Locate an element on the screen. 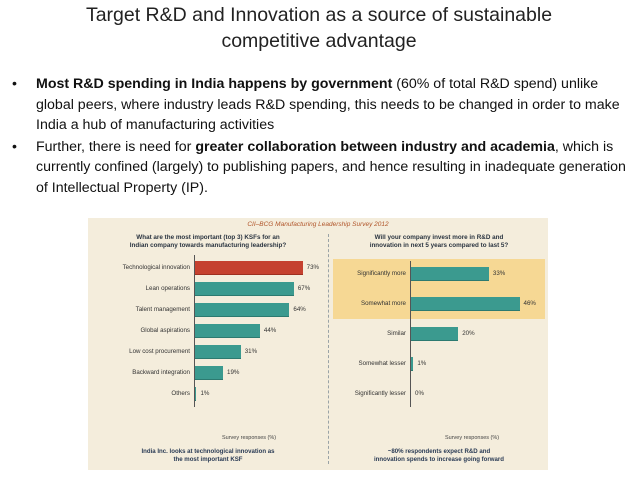  category-label: Others is located at coordinates (180, 393).